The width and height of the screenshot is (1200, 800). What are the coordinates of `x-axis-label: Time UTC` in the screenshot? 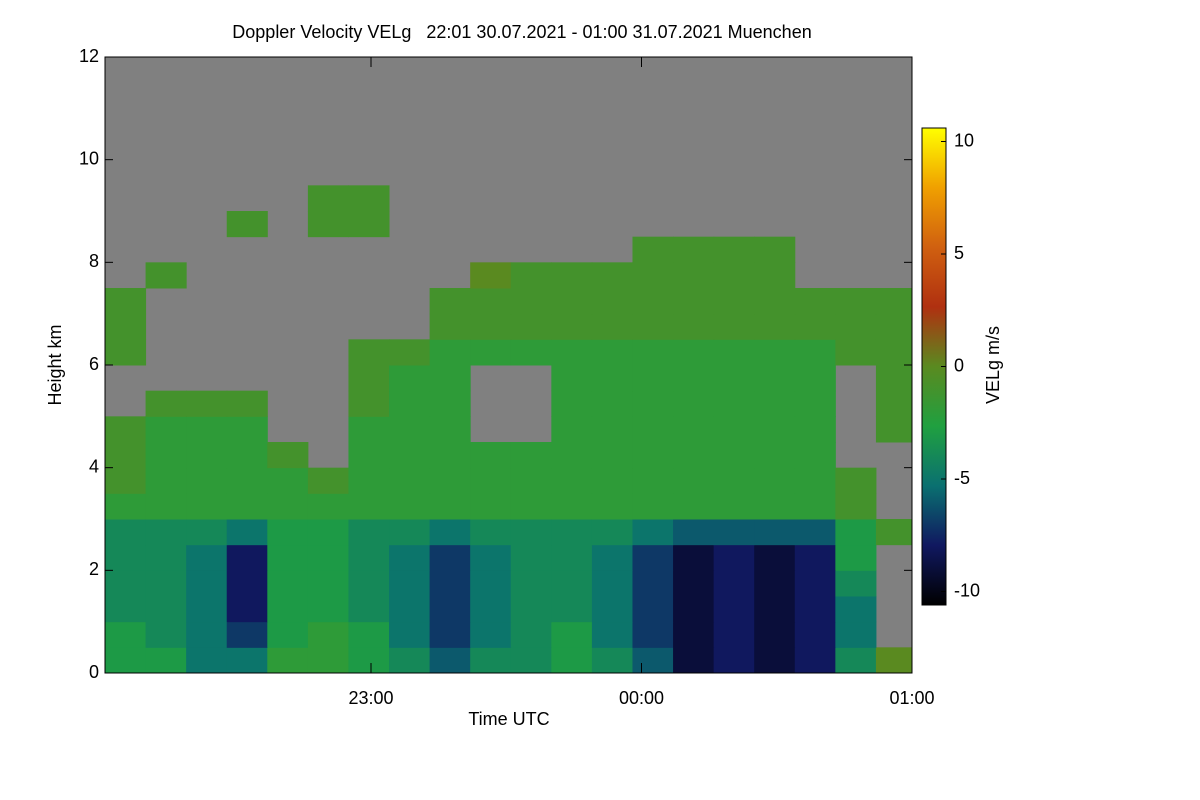 It's located at (508, 719).